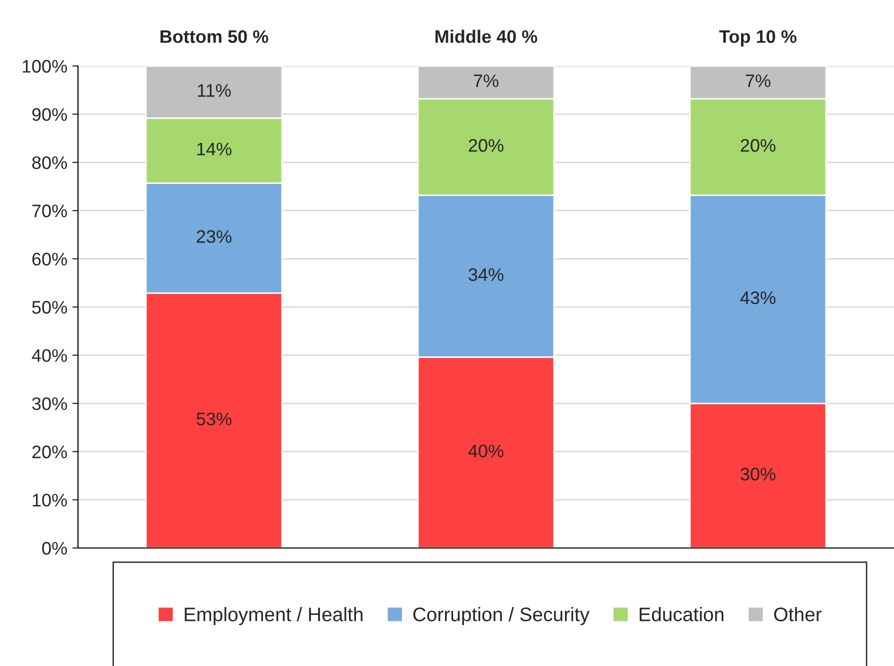 This screenshot has height=666, width=894. What do you see at coordinates (501, 616) in the screenshot?
I see `legend-label: Corruption / Security` at bounding box center [501, 616].